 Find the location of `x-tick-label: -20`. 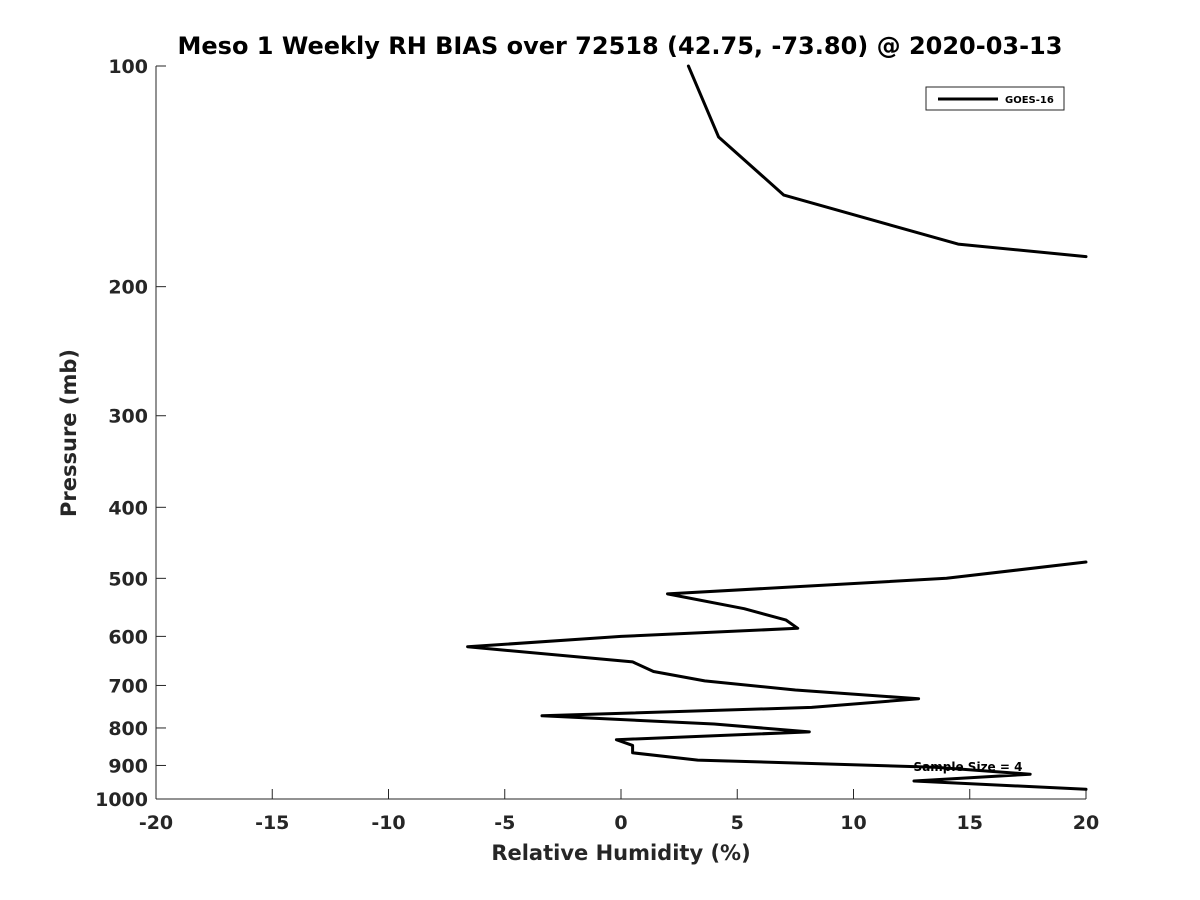

x-tick-label: -20 is located at coordinates (156, 823).